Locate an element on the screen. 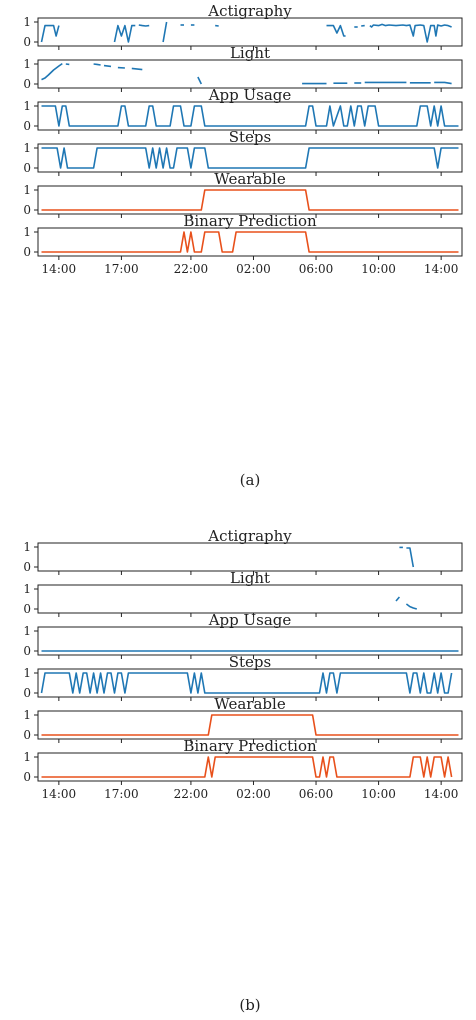 The height and width of the screenshot is (1020, 476). figure-caption: (a) is located at coordinates (250, 480).